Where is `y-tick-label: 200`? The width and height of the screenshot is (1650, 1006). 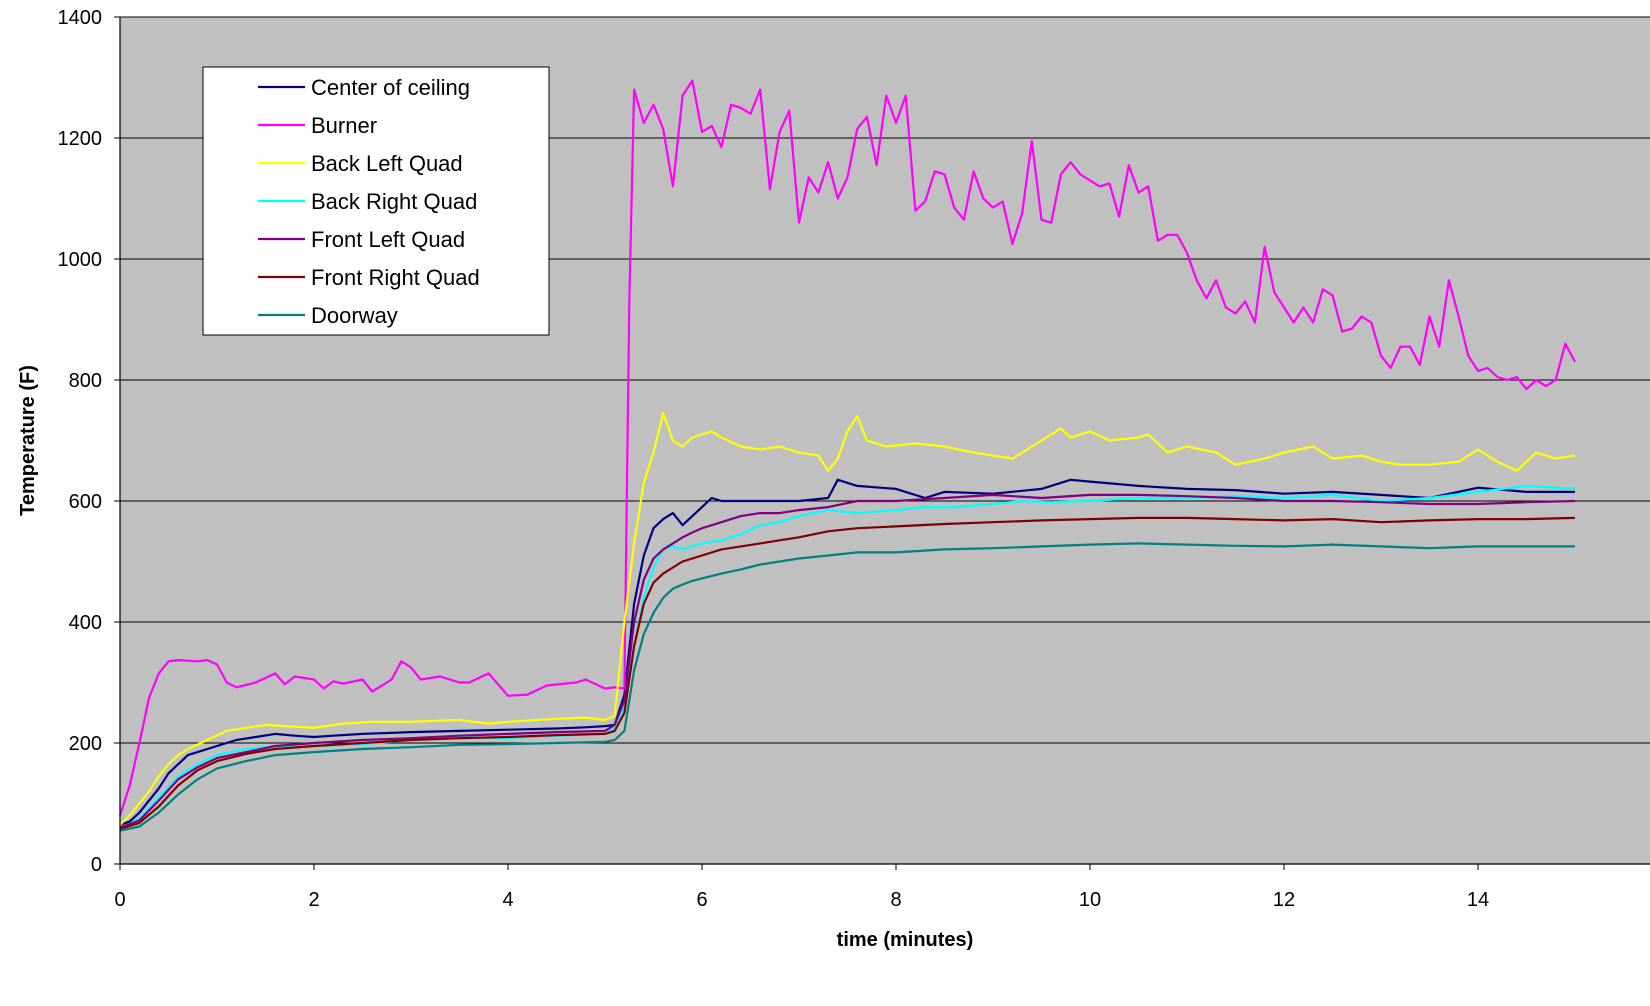 y-tick-label: 200 is located at coordinates (85, 744).